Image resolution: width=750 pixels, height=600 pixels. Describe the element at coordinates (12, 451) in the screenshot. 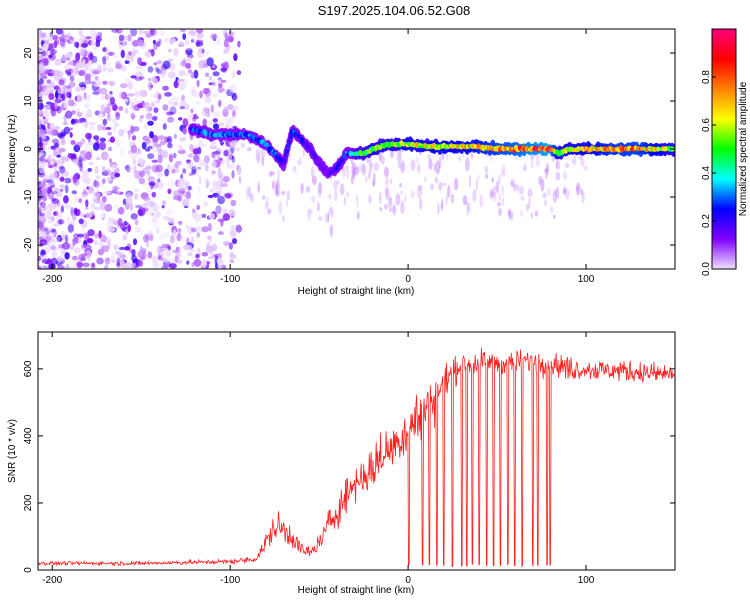

I see `snr-y-axis-label: SNR (10 * v/v)` at that location.